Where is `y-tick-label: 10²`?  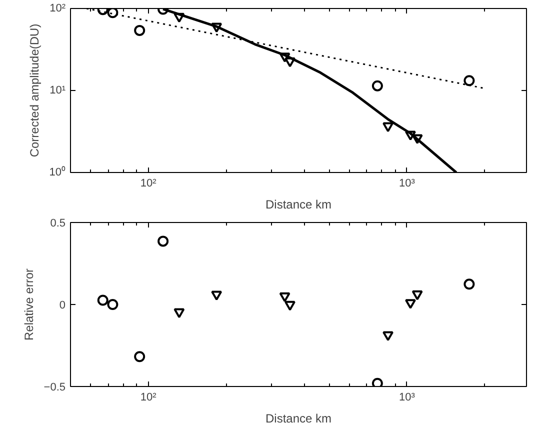 y-tick-label: 10² is located at coordinates (58, 8).